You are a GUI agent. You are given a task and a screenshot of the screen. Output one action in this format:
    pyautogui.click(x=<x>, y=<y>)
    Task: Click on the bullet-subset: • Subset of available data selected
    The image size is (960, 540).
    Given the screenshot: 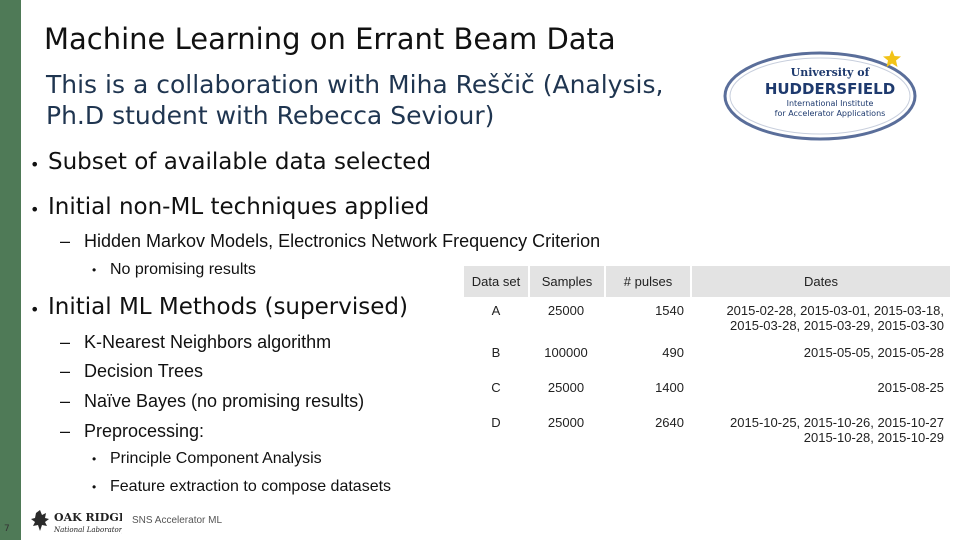 What is the action you would take?
    pyautogui.click(x=231, y=162)
    